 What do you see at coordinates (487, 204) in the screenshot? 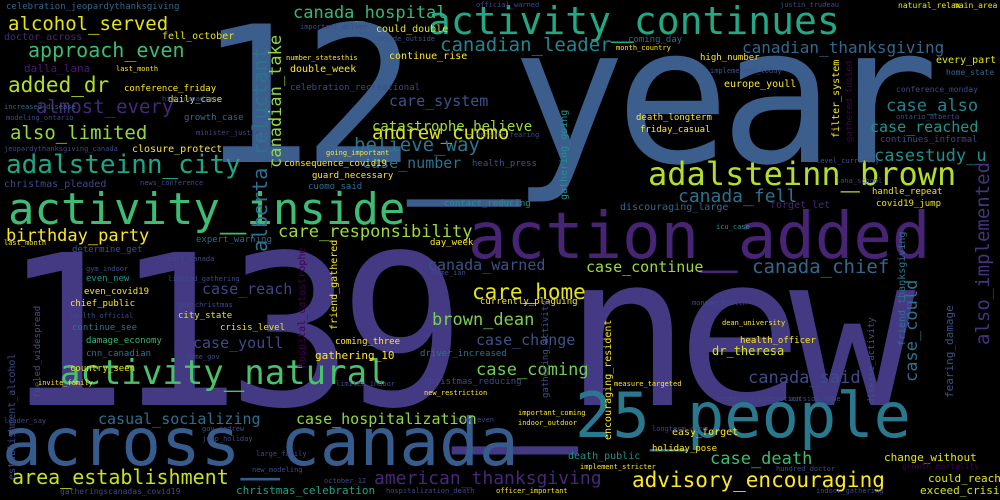
I see `word-contact-reducing: contact_reducing` at bounding box center [487, 204].